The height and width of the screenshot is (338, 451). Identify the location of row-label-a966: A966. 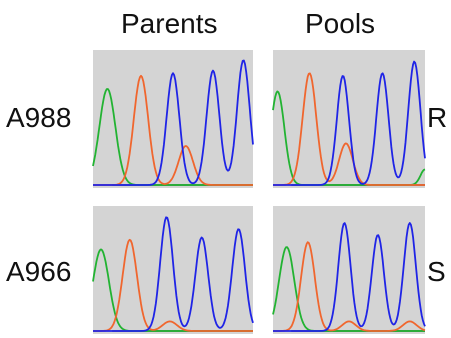
(39, 271).